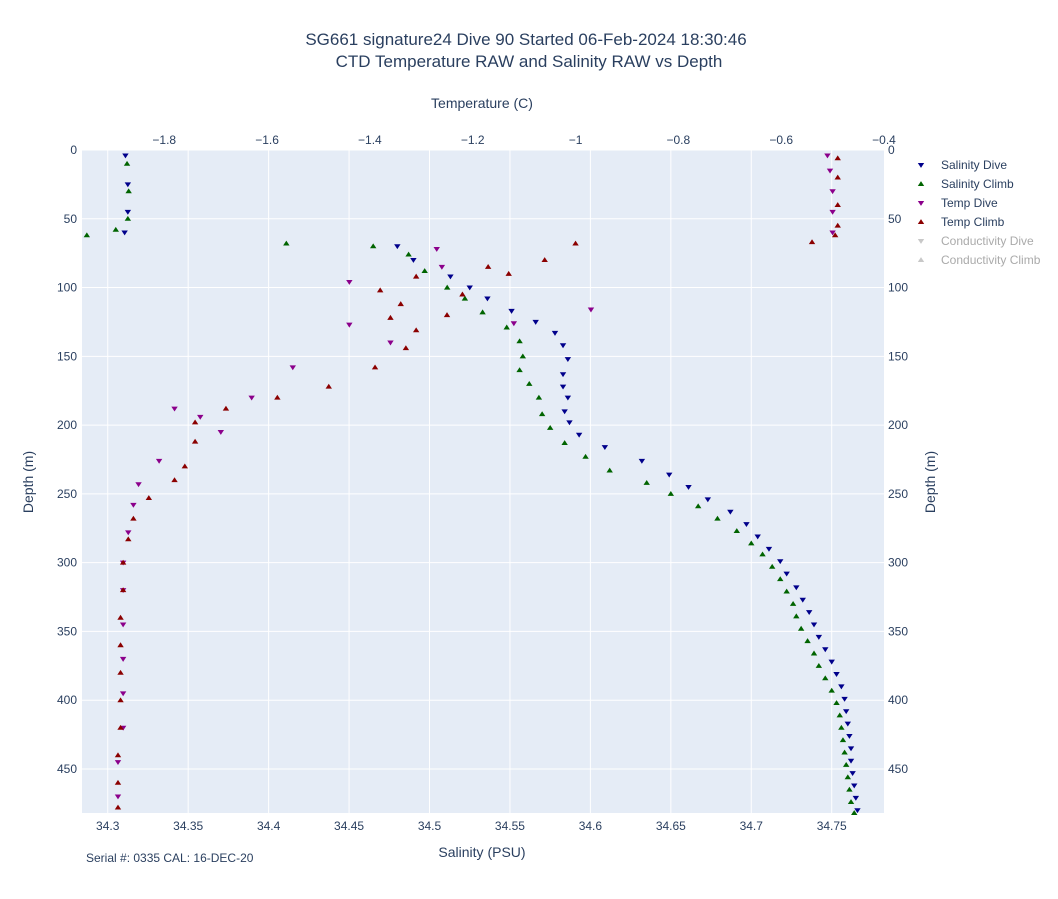  I want to click on x-tick-label: 34.4, so click(269, 826).